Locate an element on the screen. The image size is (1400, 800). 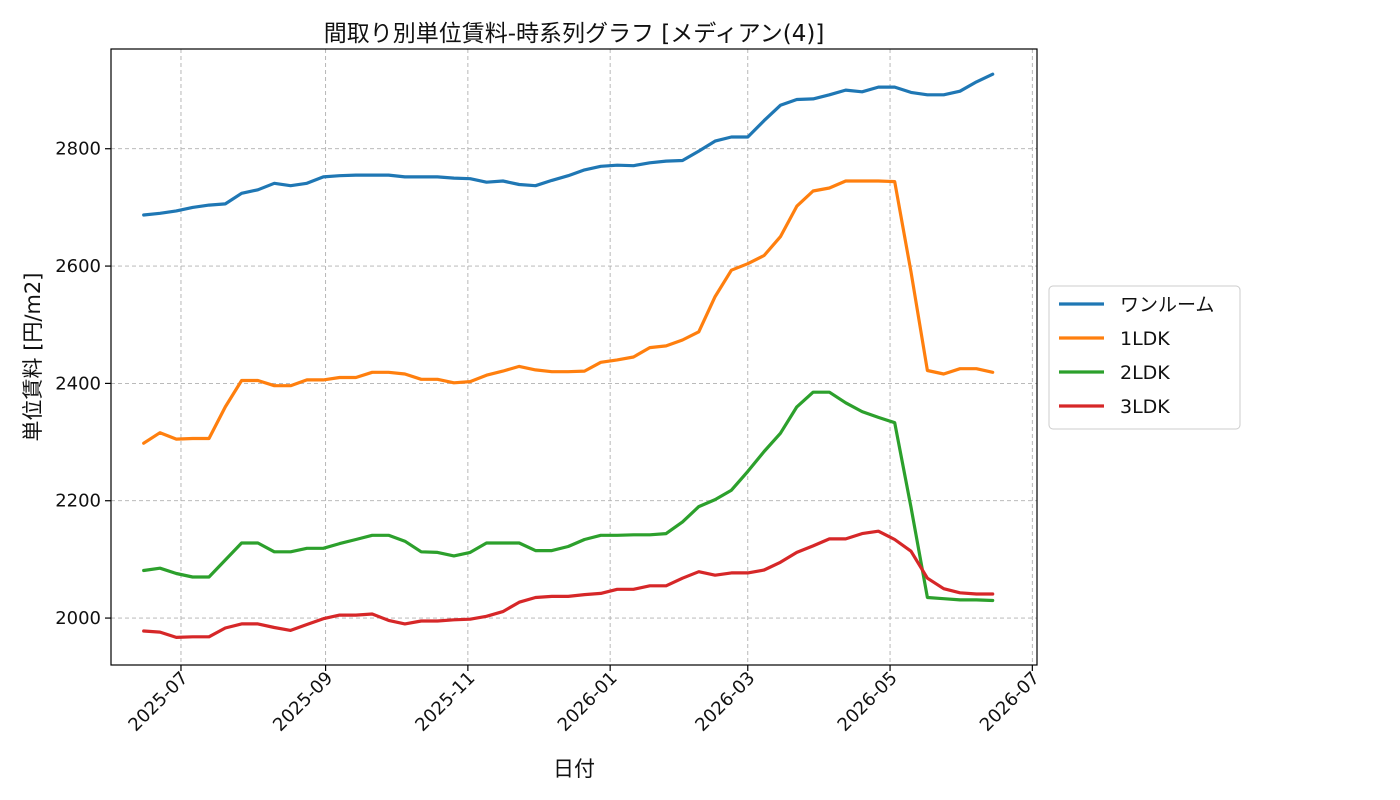
chart-title: 間取り別単位賃料-時系列グラフ [メディアン(4)] is located at coordinates (574, 34).